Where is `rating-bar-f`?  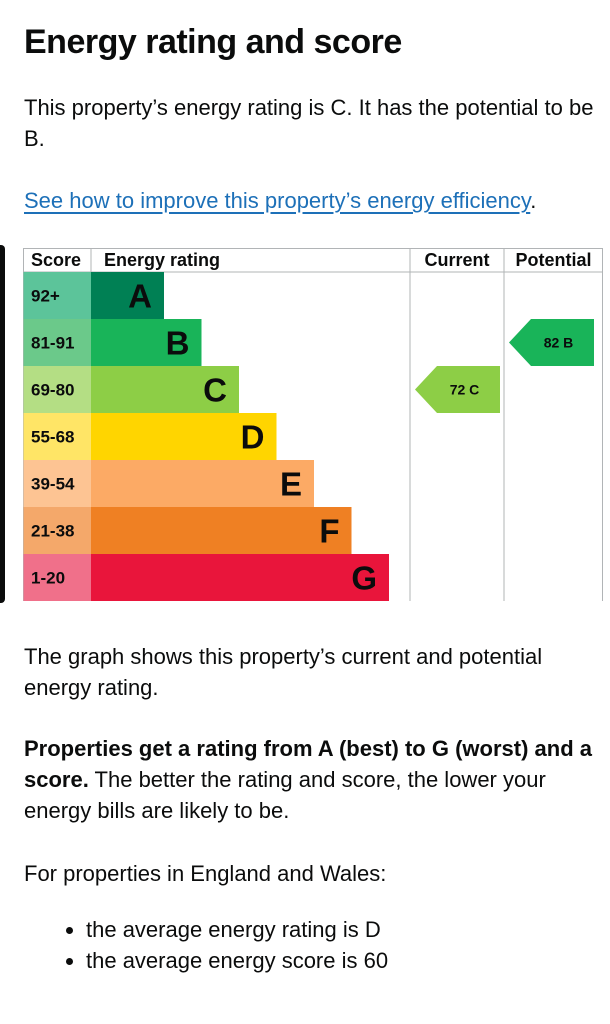 rating-bar-f is located at coordinates (221, 530).